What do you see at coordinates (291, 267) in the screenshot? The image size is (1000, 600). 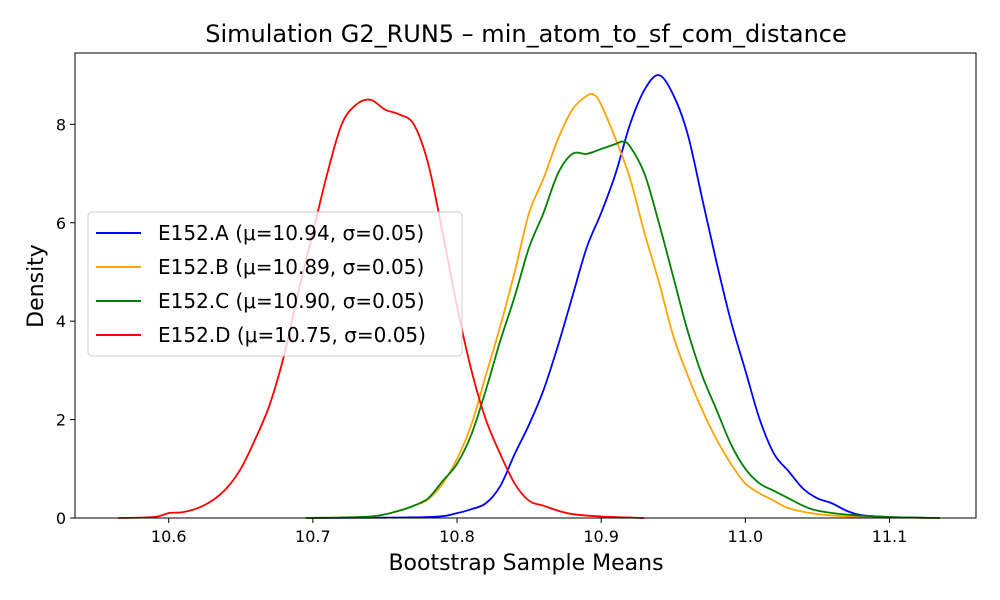 I see `legend-entry-label: E152.B (μ=10.89, σ=0.05)` at bounding box center [291, 267].